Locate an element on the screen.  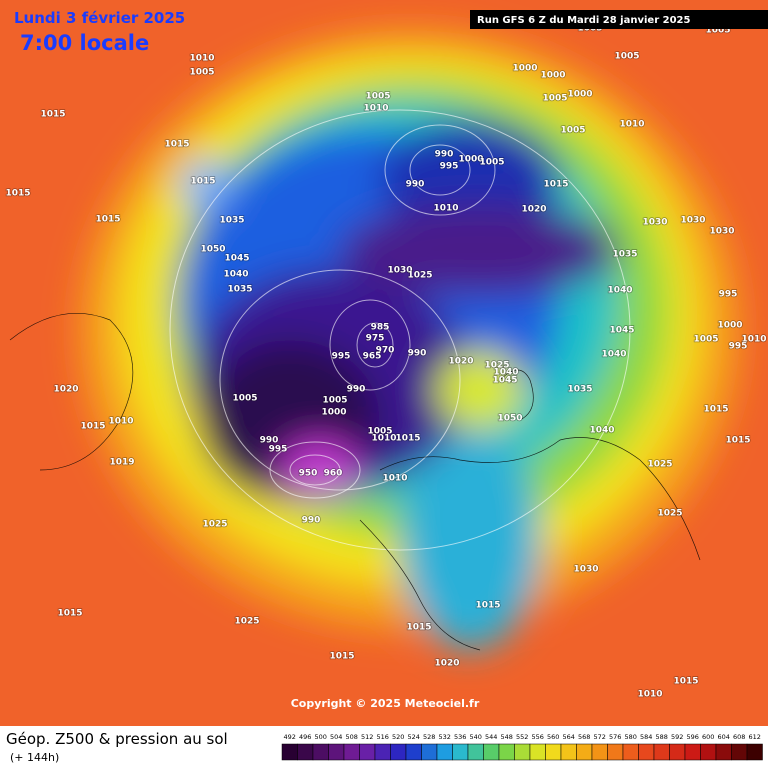
scale-label: 540 is located at coordinates (476, 737).